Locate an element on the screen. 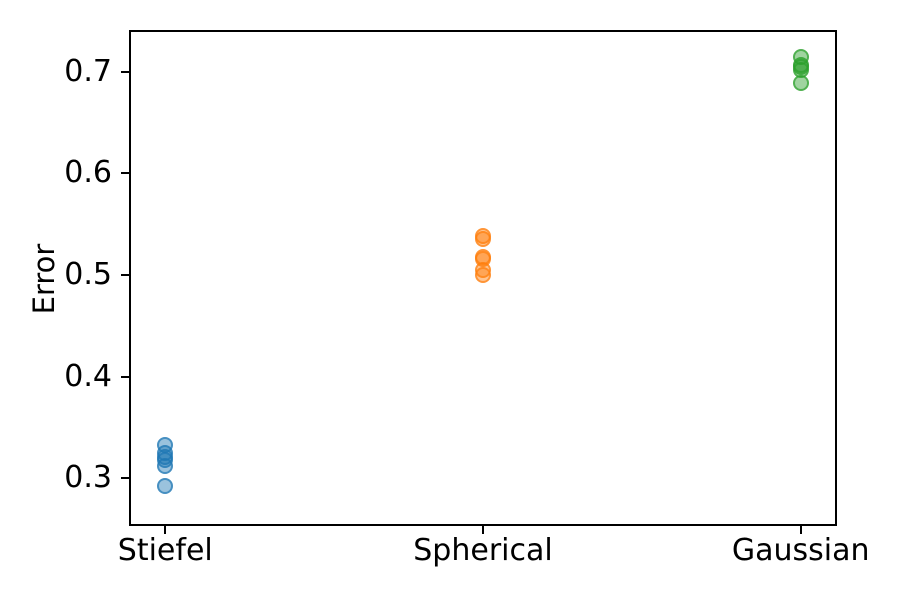 Image resolution: width=900 pixels, height=600 pixels. x-tick-label-gaussian: Gaussian is located at coordinates (800, 550).